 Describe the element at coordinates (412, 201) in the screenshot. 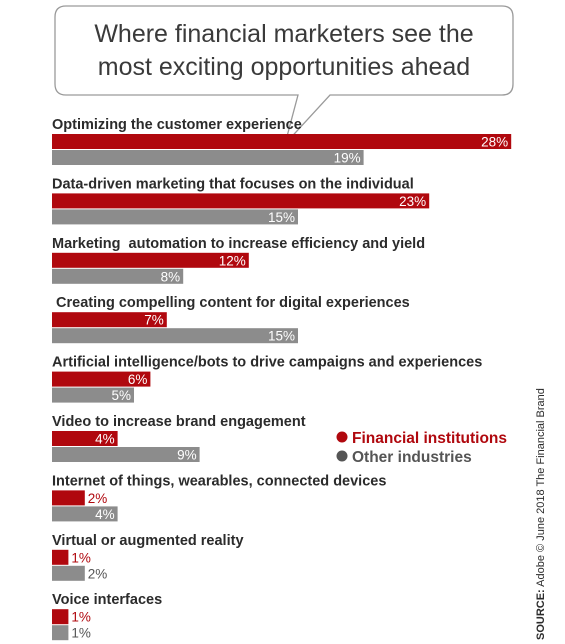

I see `value-label-financial: 23%` at that location.